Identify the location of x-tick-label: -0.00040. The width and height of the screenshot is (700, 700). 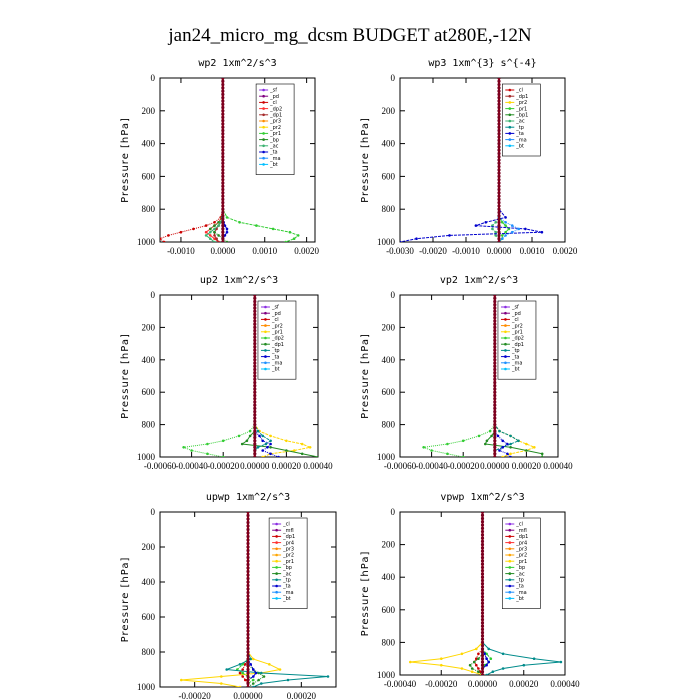
(191, 466).